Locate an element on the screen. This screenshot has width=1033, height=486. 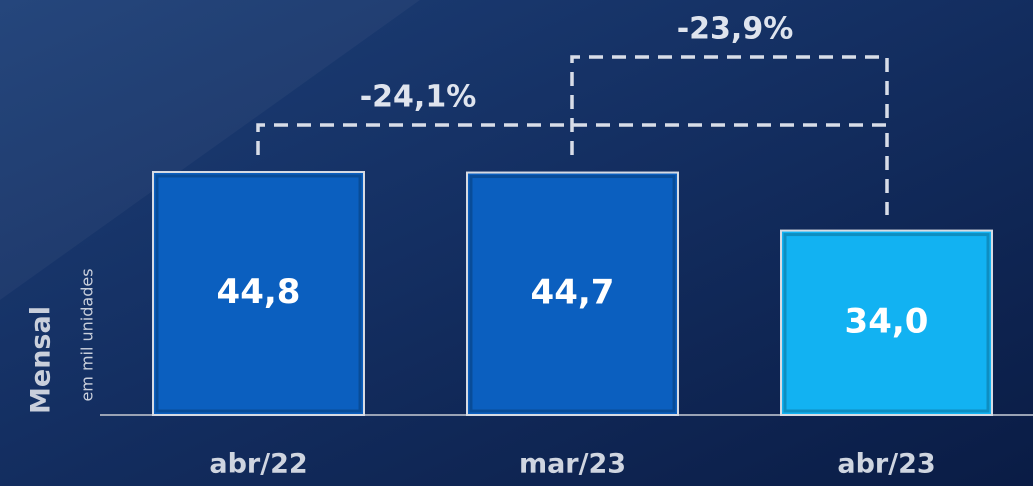
value-label: 44,8 is located at coordinates (259, 292).